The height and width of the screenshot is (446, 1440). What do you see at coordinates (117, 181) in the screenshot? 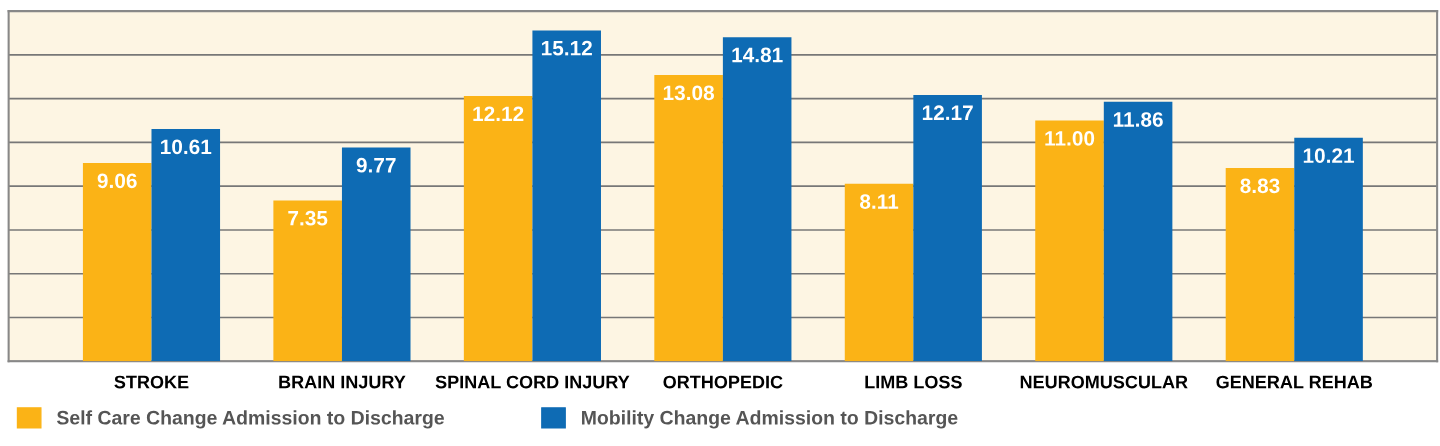
I see `data-label: 9.06` at bounding box center [117, 181].